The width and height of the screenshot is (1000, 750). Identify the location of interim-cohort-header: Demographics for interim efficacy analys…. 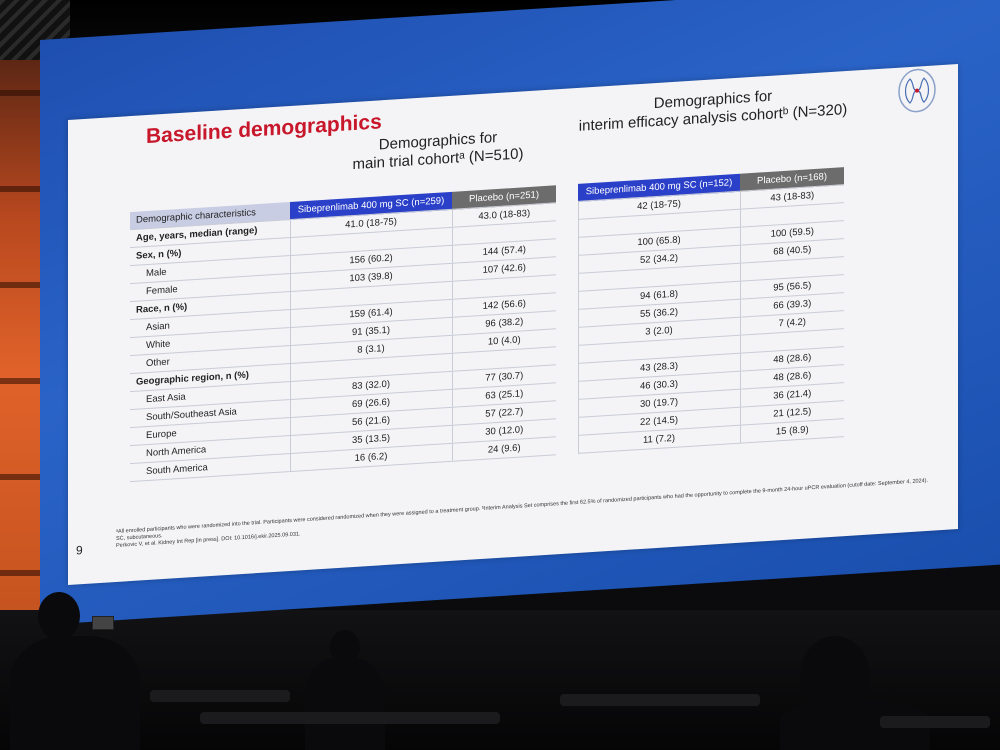
(713, 110).